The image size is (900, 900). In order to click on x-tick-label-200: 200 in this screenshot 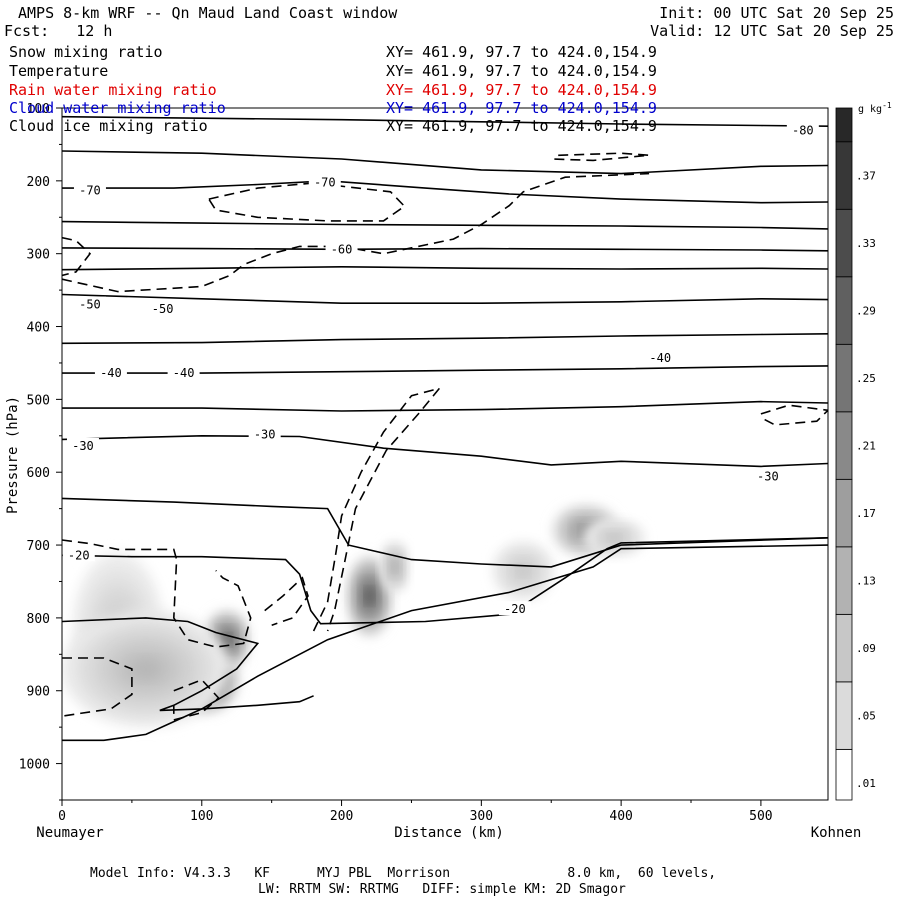, I will do `click(341, 816)`.